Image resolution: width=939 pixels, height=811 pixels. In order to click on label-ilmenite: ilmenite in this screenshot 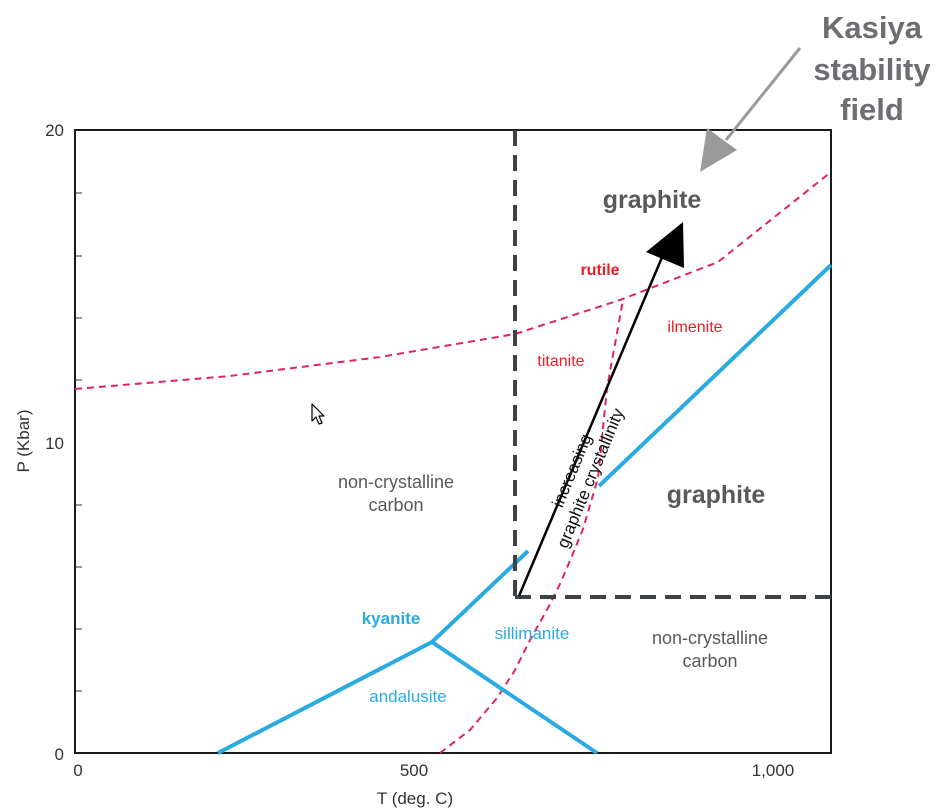, I will do `click(694, 327)`.